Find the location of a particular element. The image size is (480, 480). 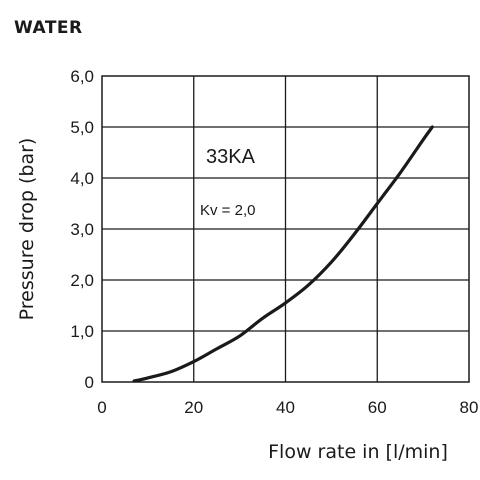

y-tick-label: 4,0 is located at coordinates (82, 178).